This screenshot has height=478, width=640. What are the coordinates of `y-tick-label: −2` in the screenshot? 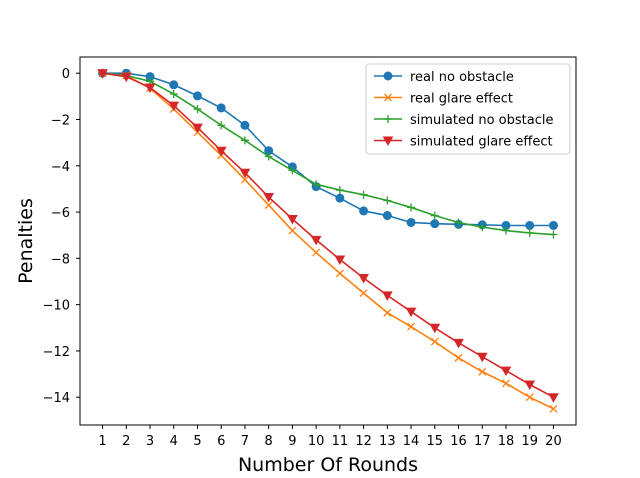 It's located at (60, 120).